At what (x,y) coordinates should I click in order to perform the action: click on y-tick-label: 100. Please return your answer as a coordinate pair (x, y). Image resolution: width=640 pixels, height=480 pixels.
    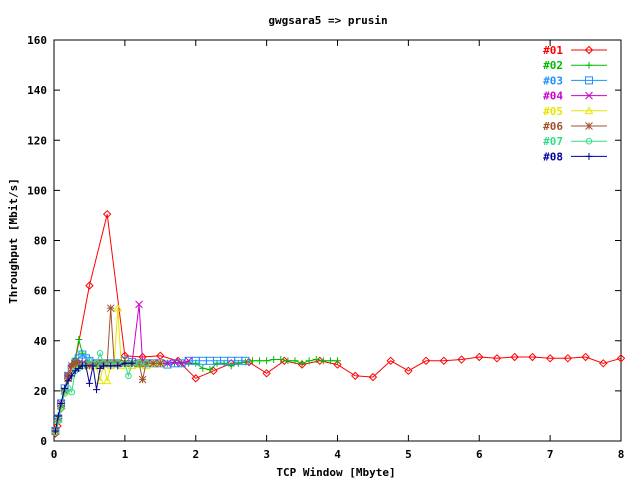
    Looking at the image, I should click on (37, 190).